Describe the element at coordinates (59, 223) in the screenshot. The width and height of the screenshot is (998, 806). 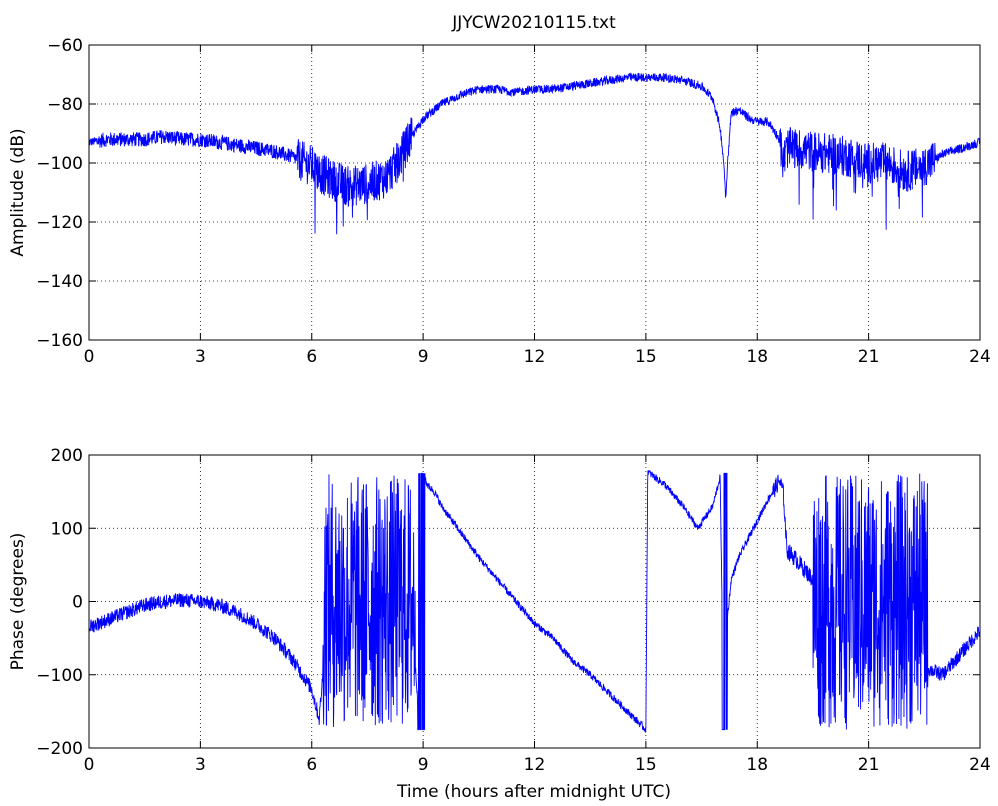
I see `y-tick-label: −120` at that location.